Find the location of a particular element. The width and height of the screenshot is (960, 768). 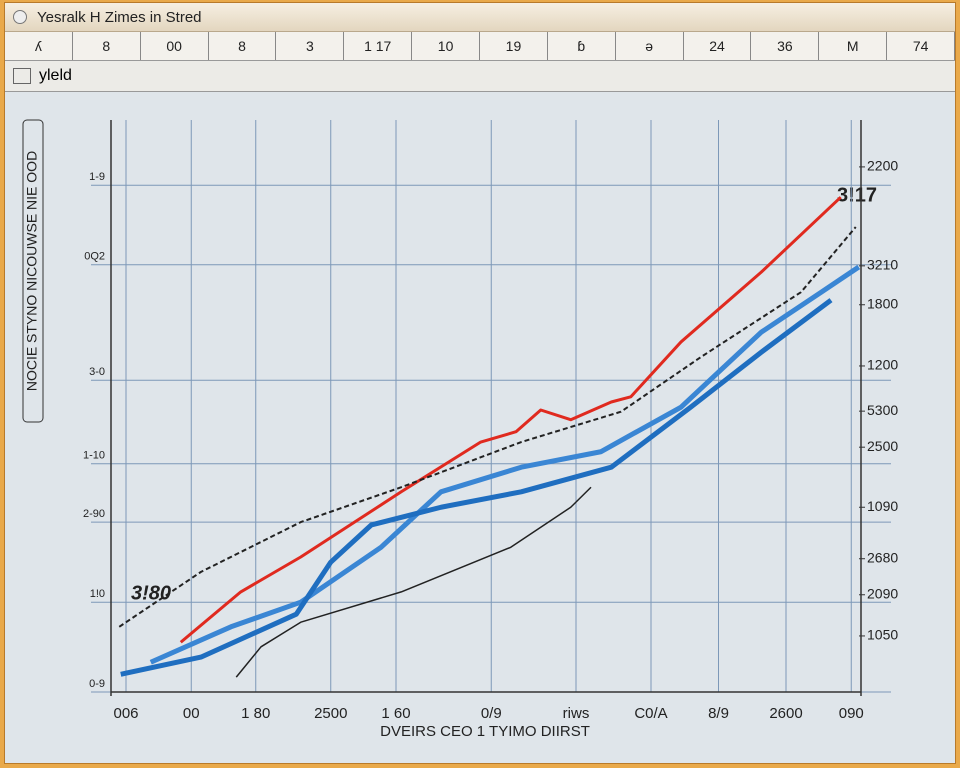

toolbar-cell: 3 is located at coordinates (310, 46).